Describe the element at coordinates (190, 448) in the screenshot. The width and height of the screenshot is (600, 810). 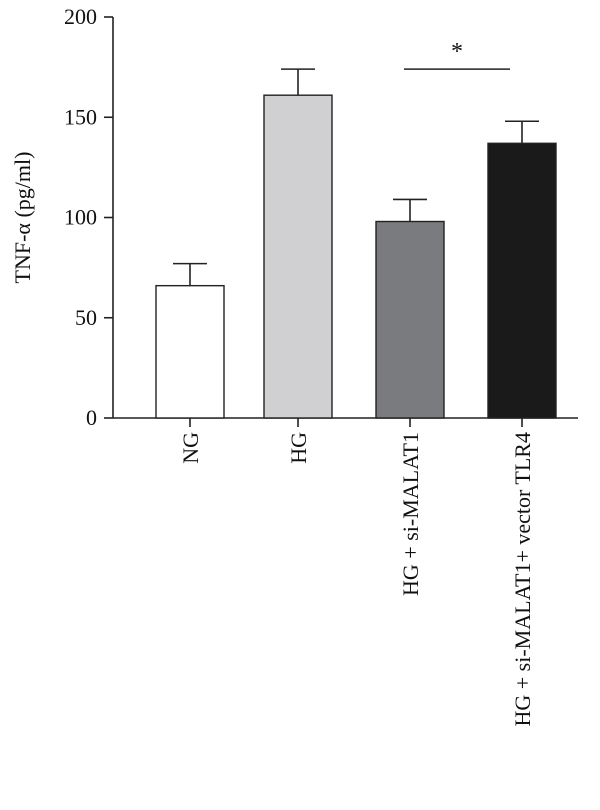
I see `x-category-label: NG` at that location.